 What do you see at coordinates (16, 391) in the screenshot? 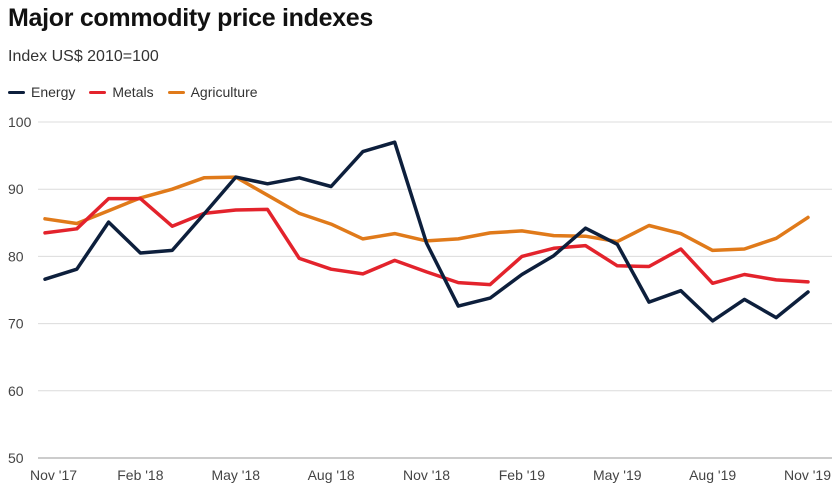
I see `y-tick-label-60: 60` at bounding box center [16, 391].